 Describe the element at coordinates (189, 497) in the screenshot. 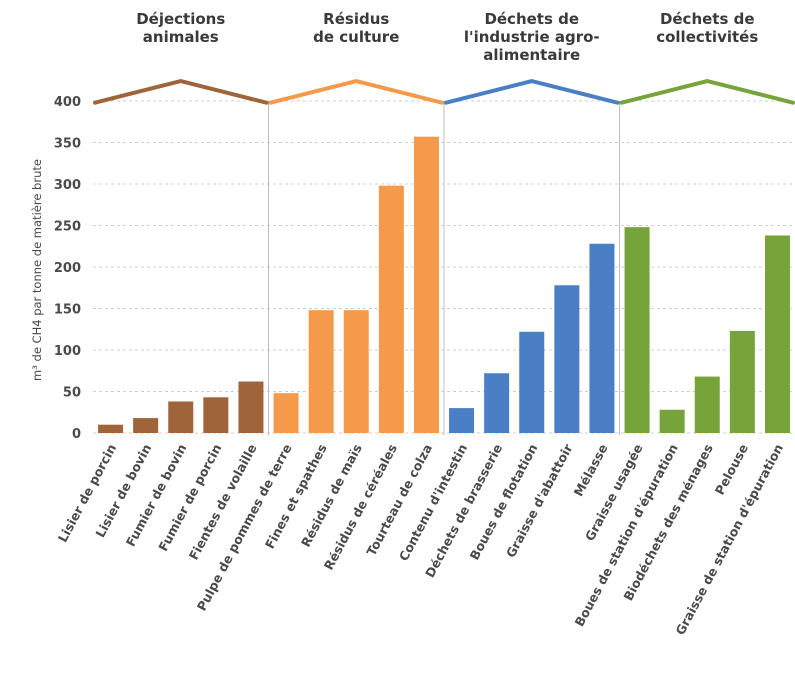

I see `x-category-label: Fumier de porcin` at that location.